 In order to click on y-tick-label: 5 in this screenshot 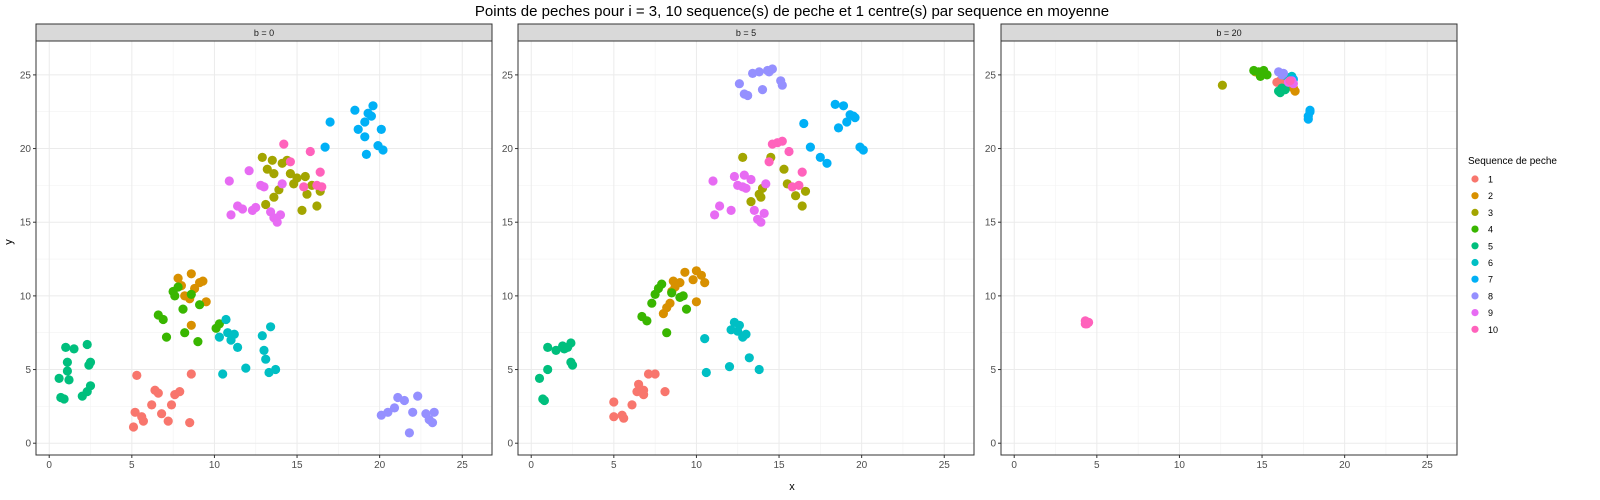, I will do `click(28, 370)`.